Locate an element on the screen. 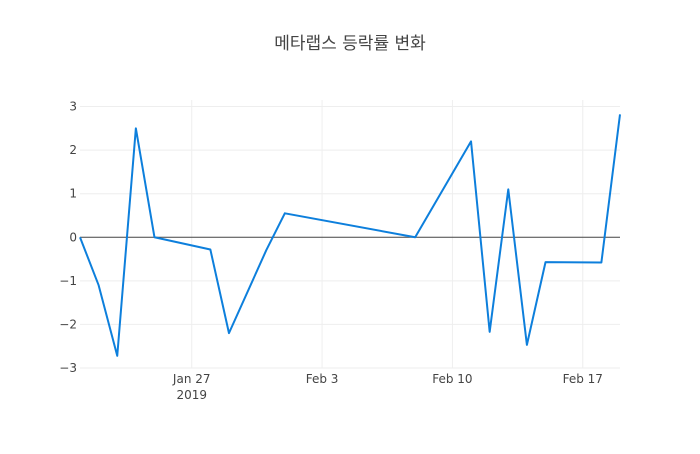 The height and width of the screenshot is (454, 700). x-year-label: 2019 is located at coordinates (191, 395).